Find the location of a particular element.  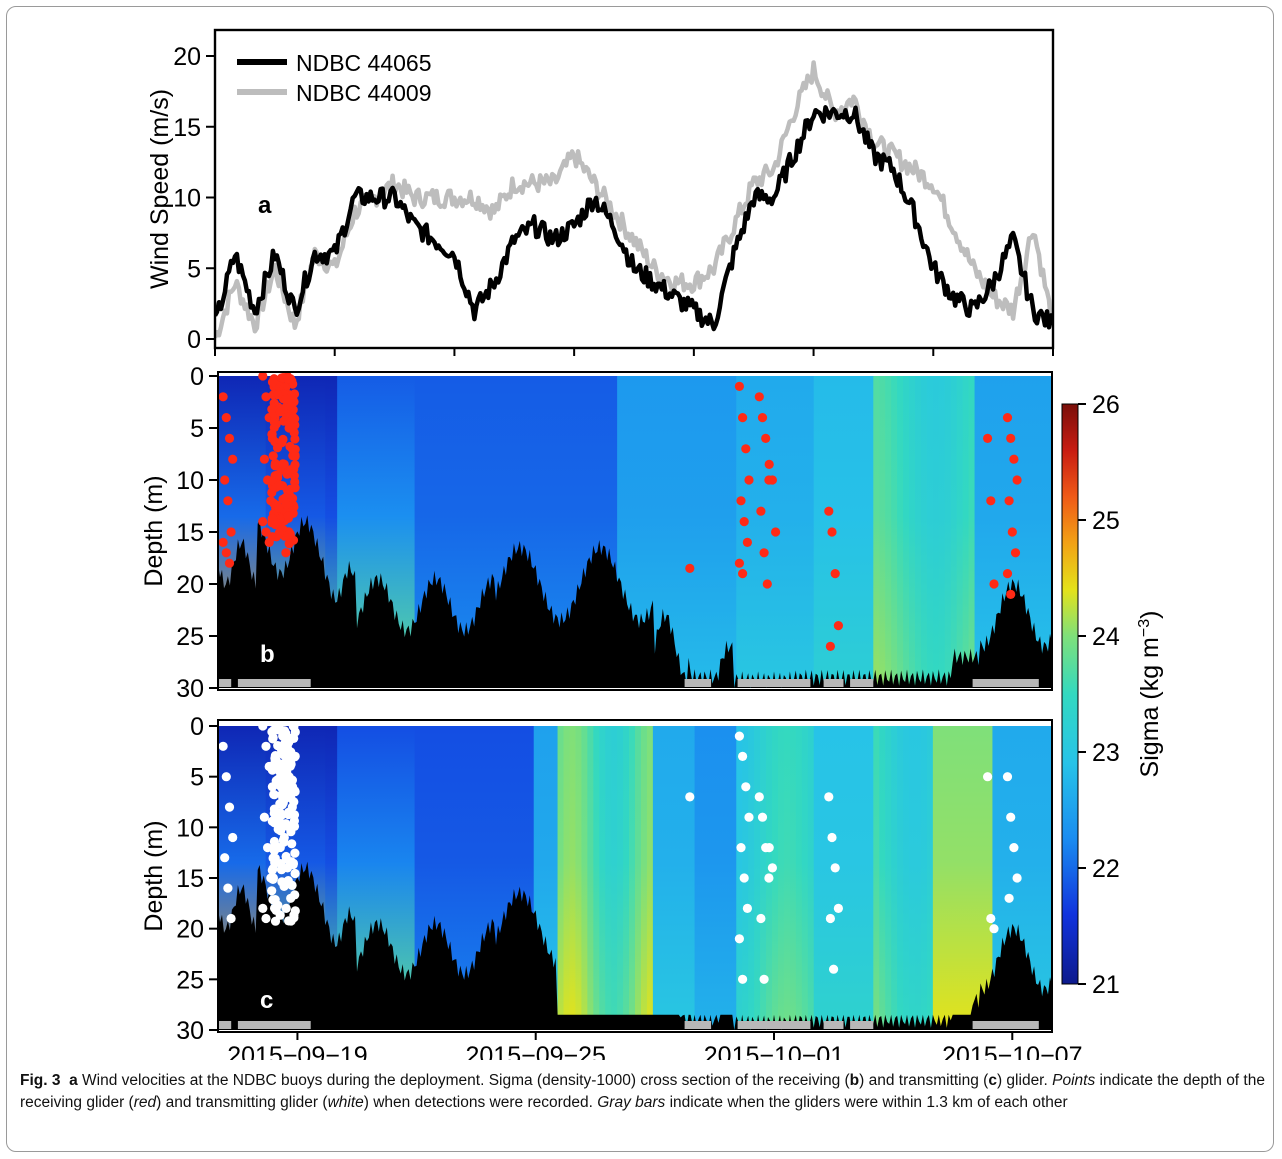

caption-panel-b: b is located at coordinates (854, 1080).